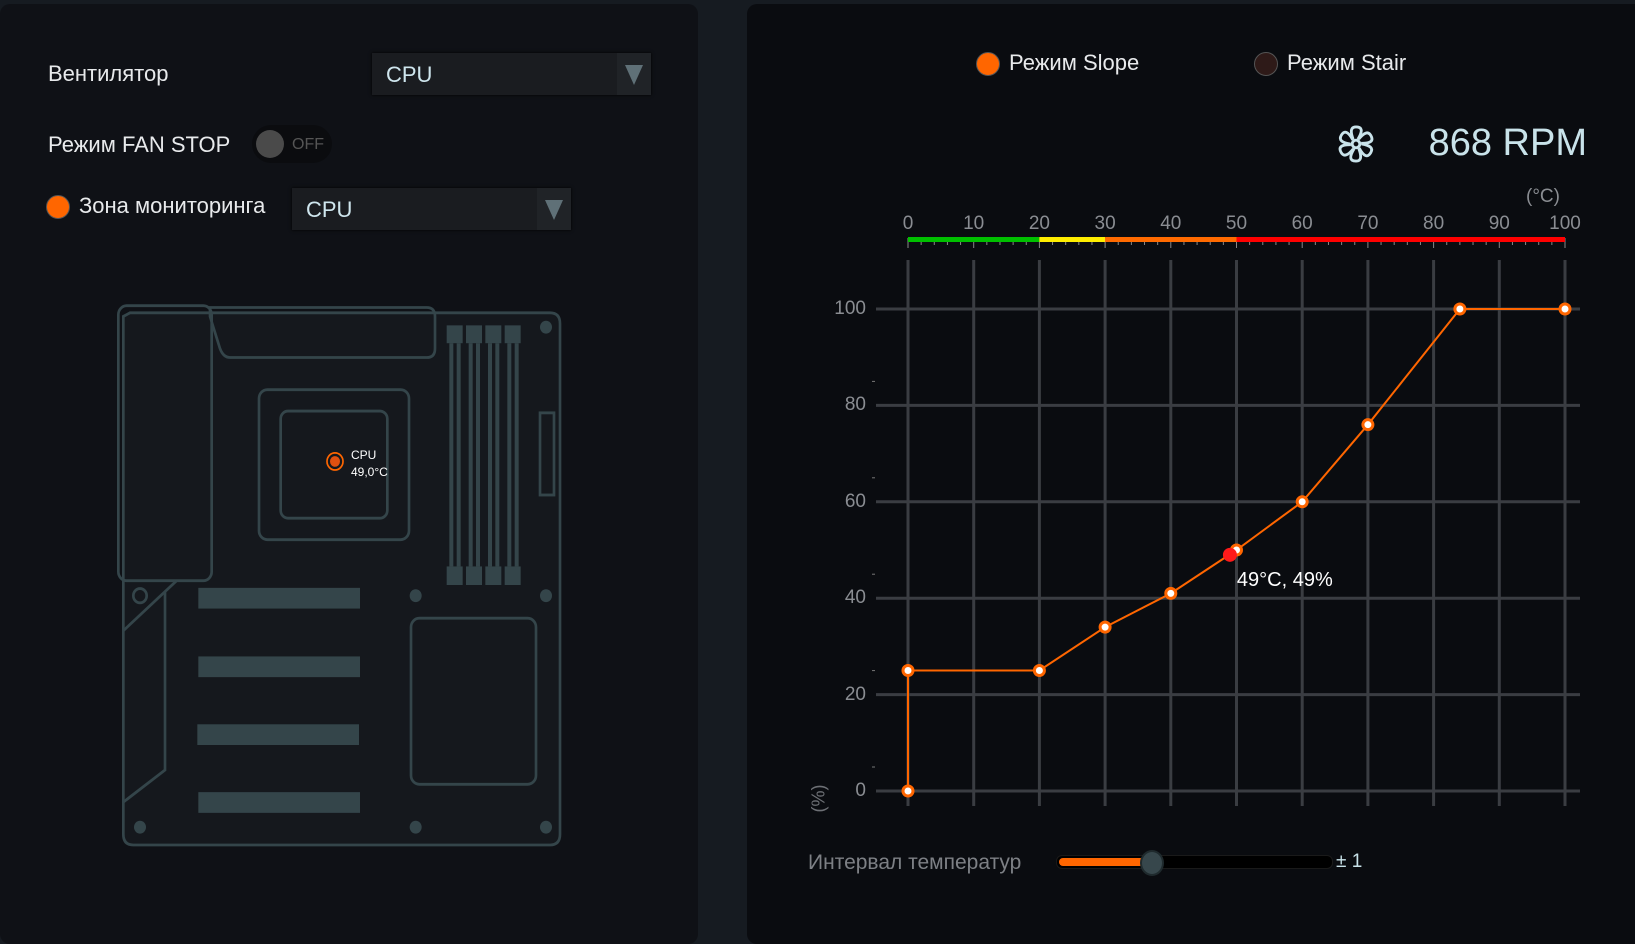 This screenshot has width=1635, height=944. Describe the element at coordinates (1543, 196) in the screenshot. I see `x-axis-unit: (°C)` at that location.